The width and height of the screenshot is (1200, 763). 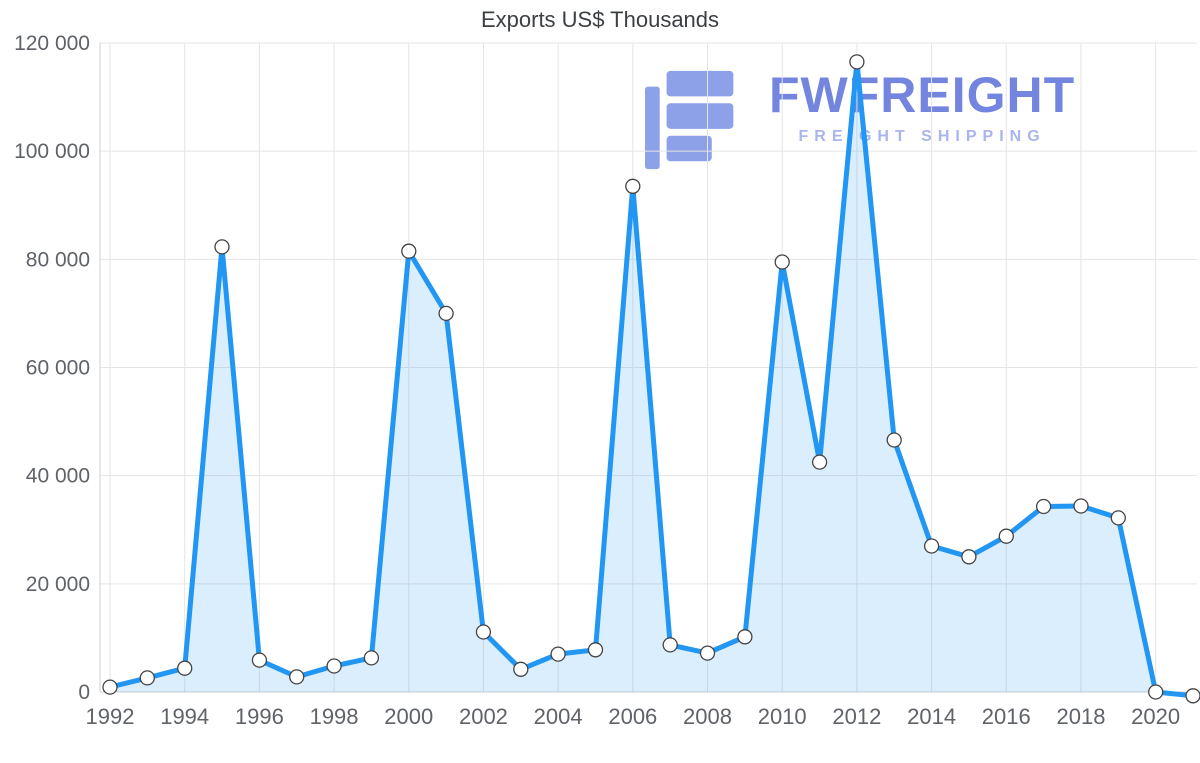 What do you see at coordinates (922, 95) in the screenshot?
I see `watermark-title: FWFREIGHT` at bounding box center [922, 95].